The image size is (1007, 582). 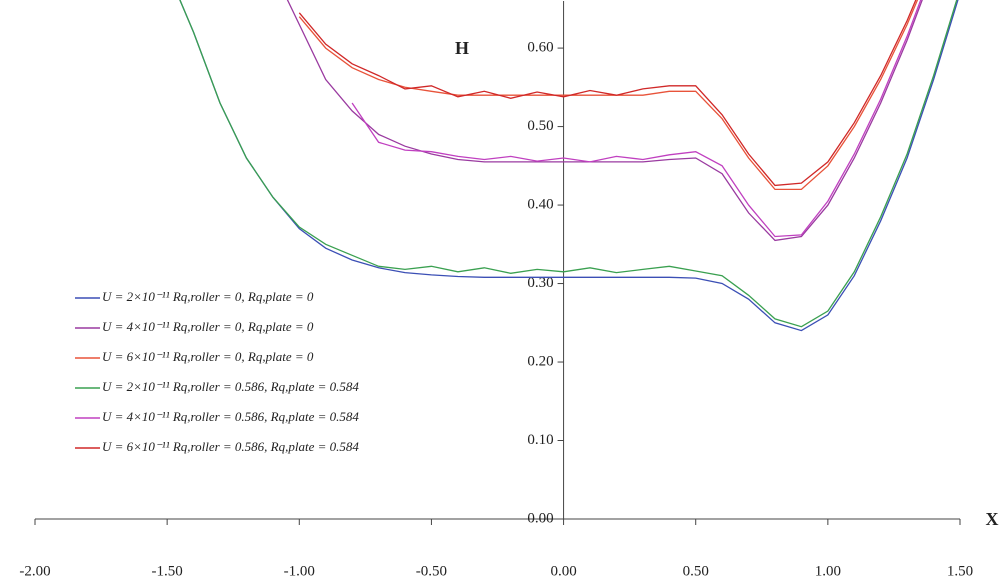 What do you see at coordinates (34, 571) in the screenshot?
I see `x-tick-label: -2.00` at bounding box center [34, 571].